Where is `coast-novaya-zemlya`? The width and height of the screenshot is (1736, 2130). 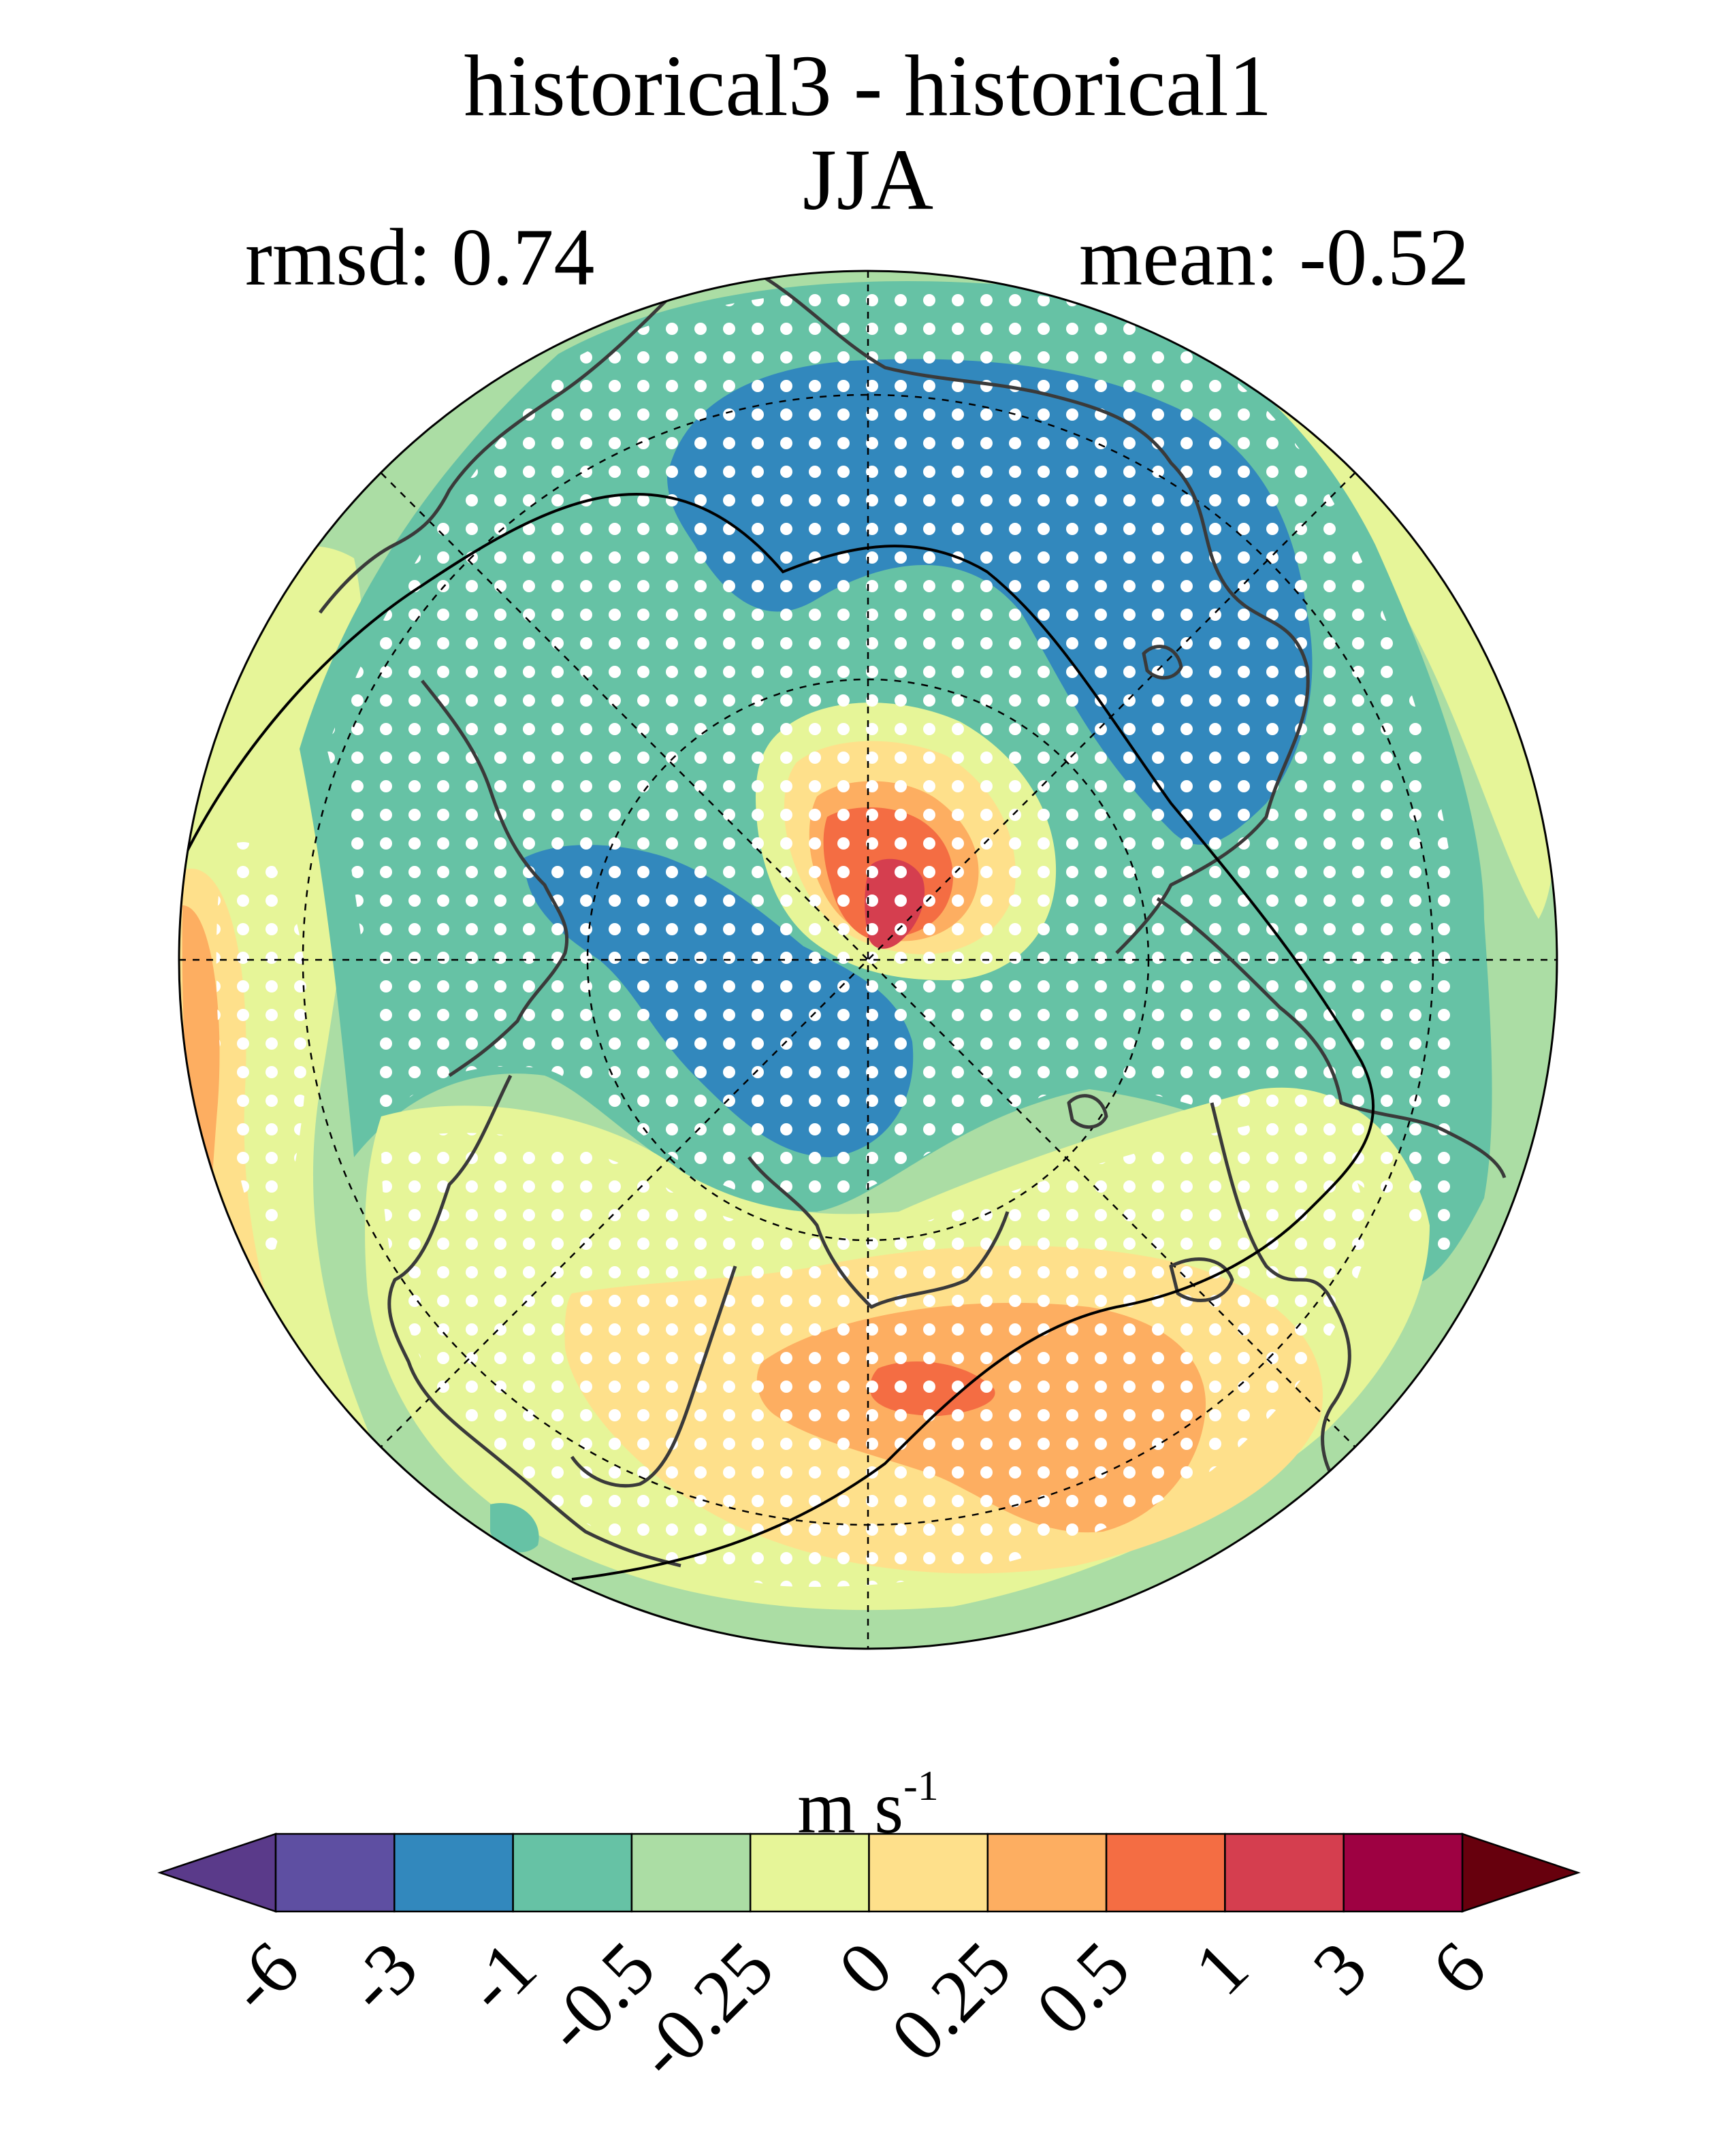 coast-novaya-zemlya is located at coordinates (1162, 662).